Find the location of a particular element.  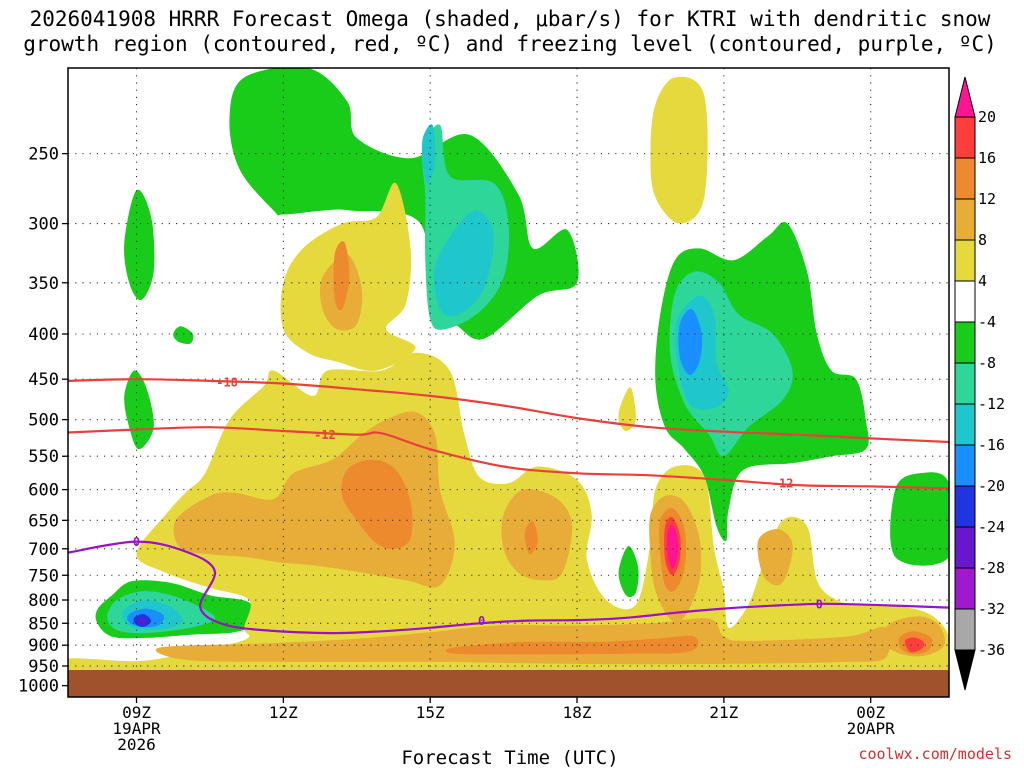

y-tick-label-1000: 1000 is located at coordinates (38, 687).